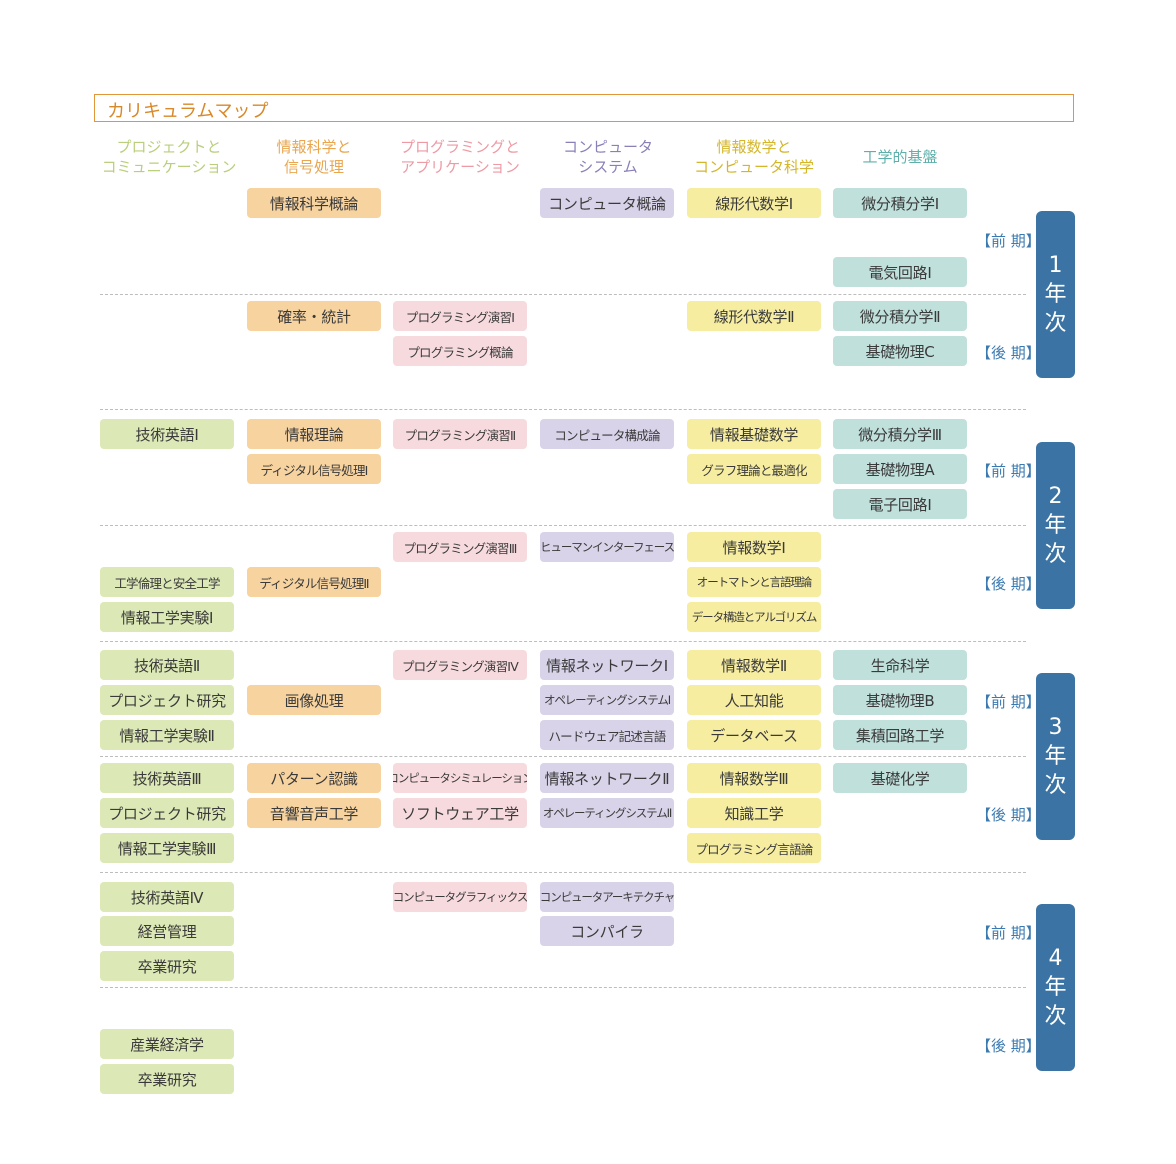 This screenshot has width=1176, height=1164. I want to click on column-header-info-signal: 情報科学と 信号処理, so click(314, 157).